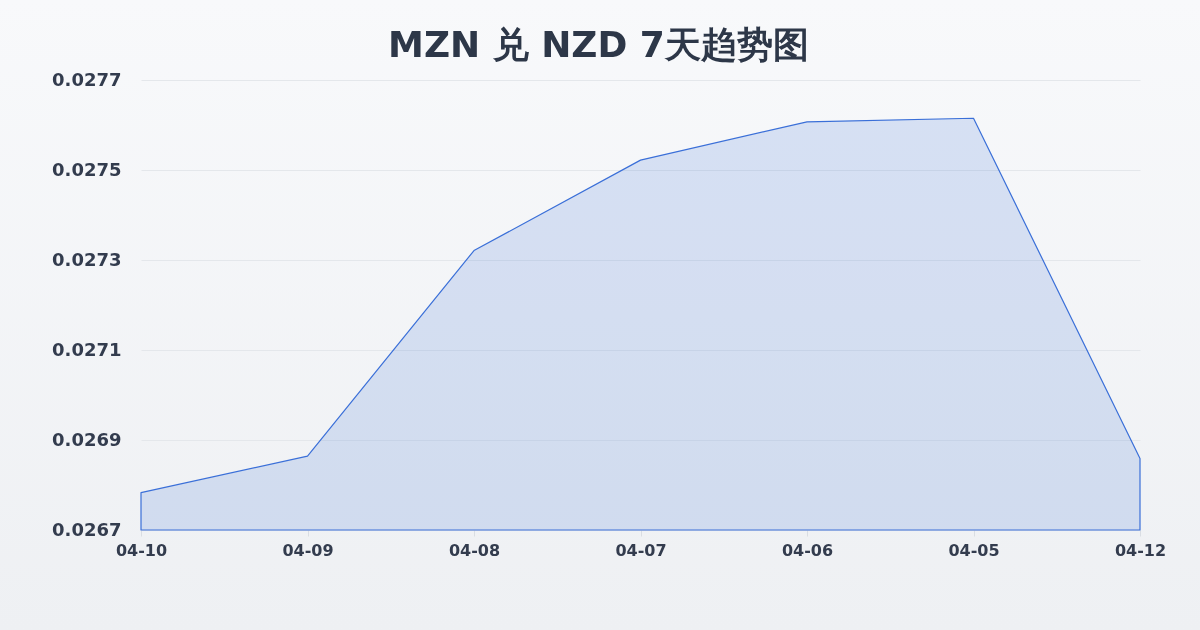 The image size is (1200, 630). What do you see at coordinates (87, 259) in the screenshot?
I see `y-tick-label: 0.0273` at bounding box center [87, 259].